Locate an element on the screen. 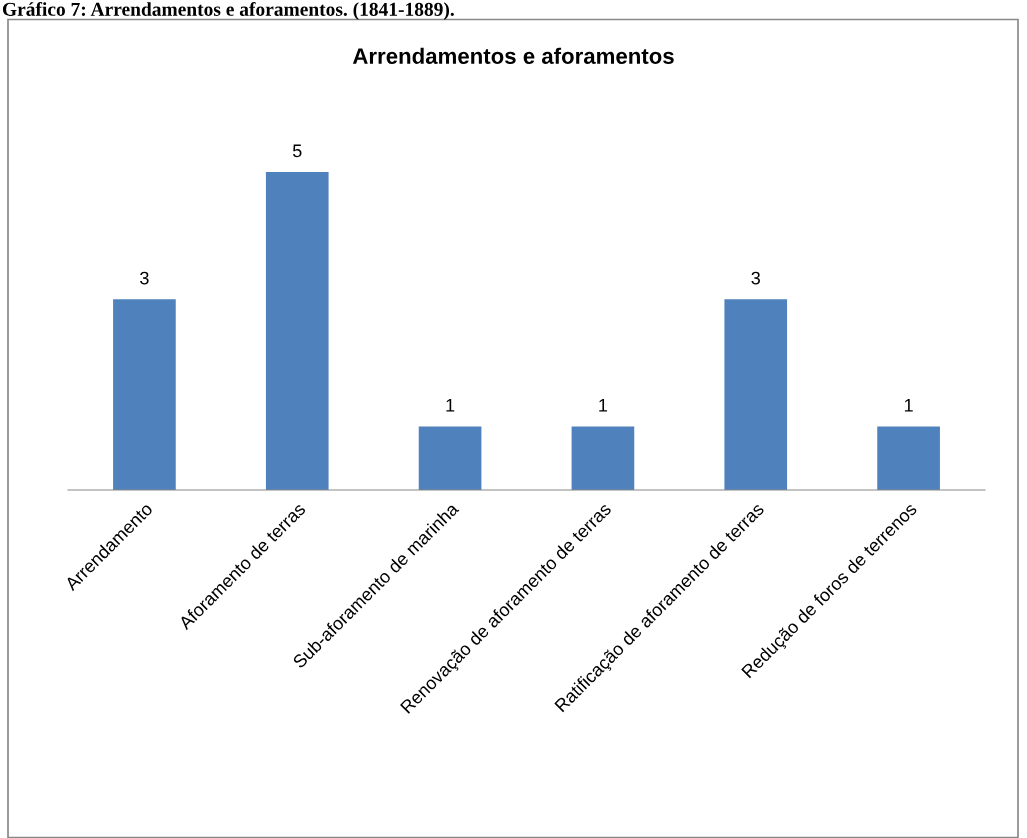 Image resolution: width=1027 pixels, height=838 pixels. data-label: 5 is located at coordinates (297, 151).